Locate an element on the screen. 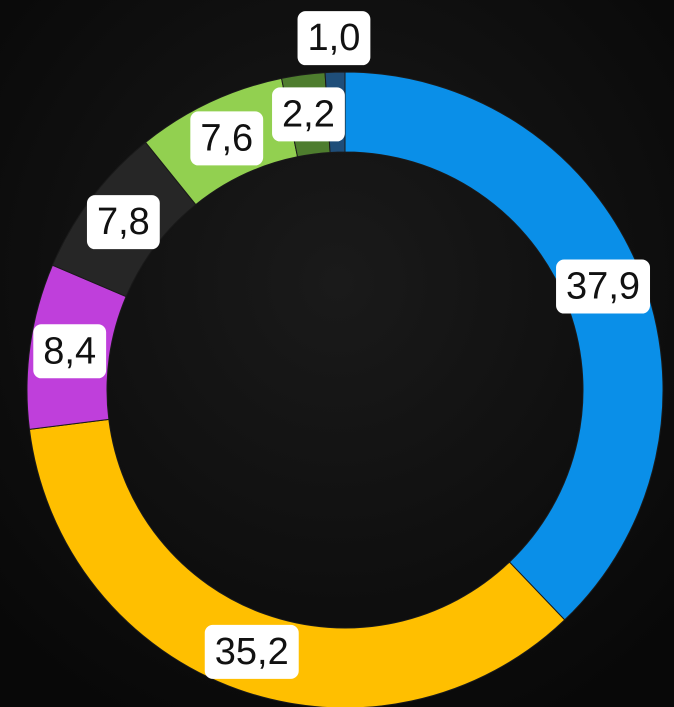 The height and width of the screenshot is (707, 674). data-label: 2,2 is located at coordinates (308, 114).